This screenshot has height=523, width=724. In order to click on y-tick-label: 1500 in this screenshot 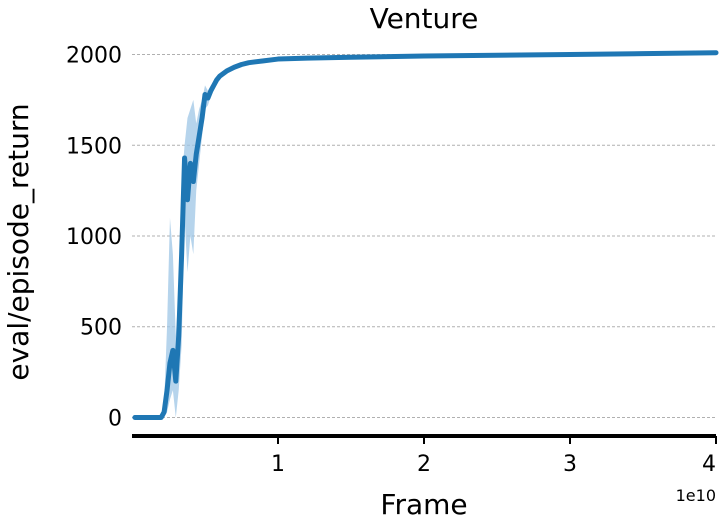, I will do `click(94, 146)`.